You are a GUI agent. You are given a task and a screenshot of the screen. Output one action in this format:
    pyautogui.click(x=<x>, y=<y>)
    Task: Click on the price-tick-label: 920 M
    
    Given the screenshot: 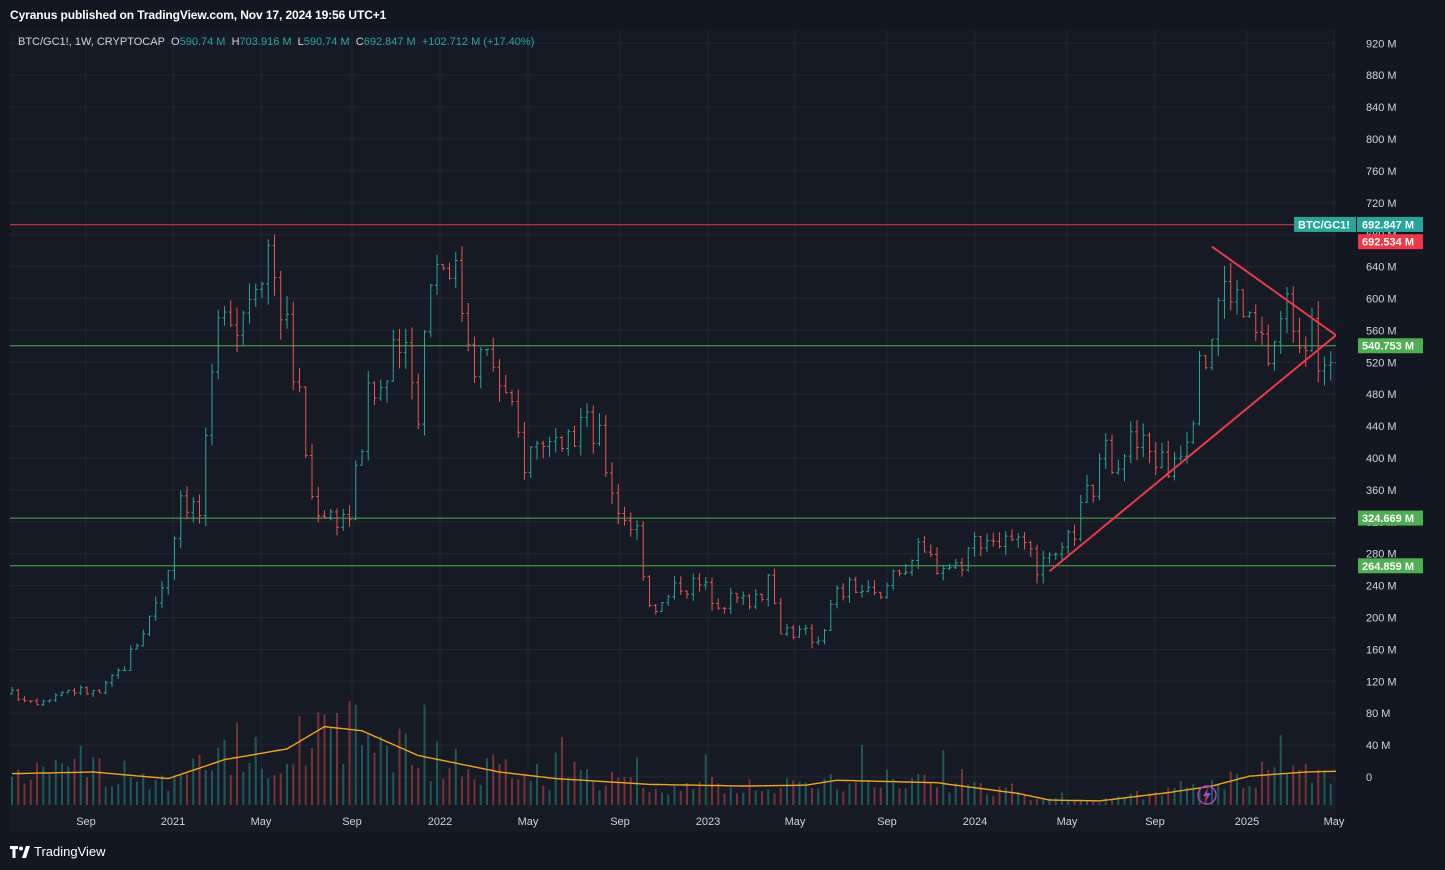 What is the action you would take?
    pyautogui.click(x=1381, y=44)
    